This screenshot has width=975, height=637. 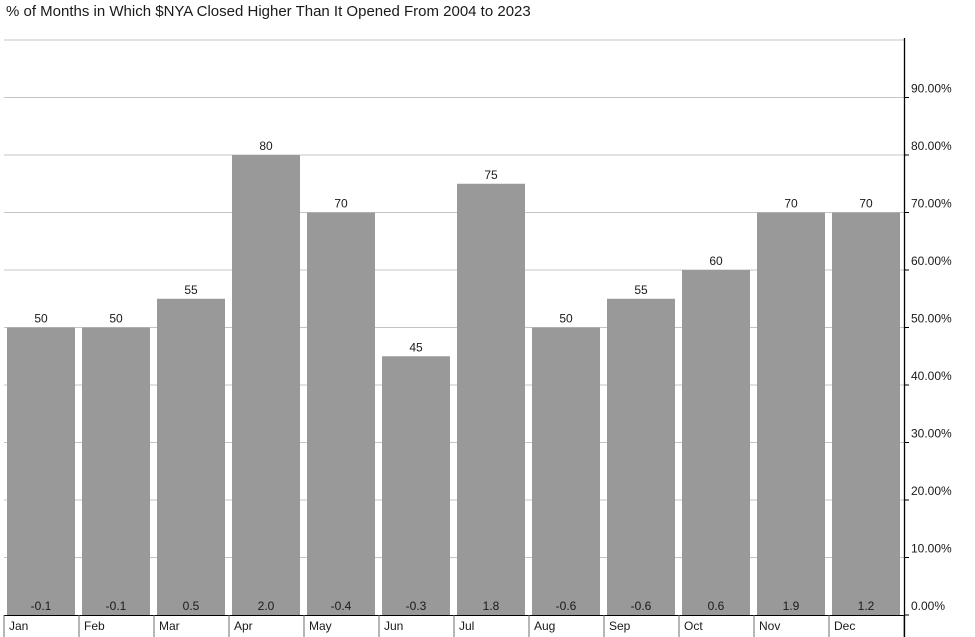 I want to click on bar-bottom-label: 0.5, so click(x=191, y=606).